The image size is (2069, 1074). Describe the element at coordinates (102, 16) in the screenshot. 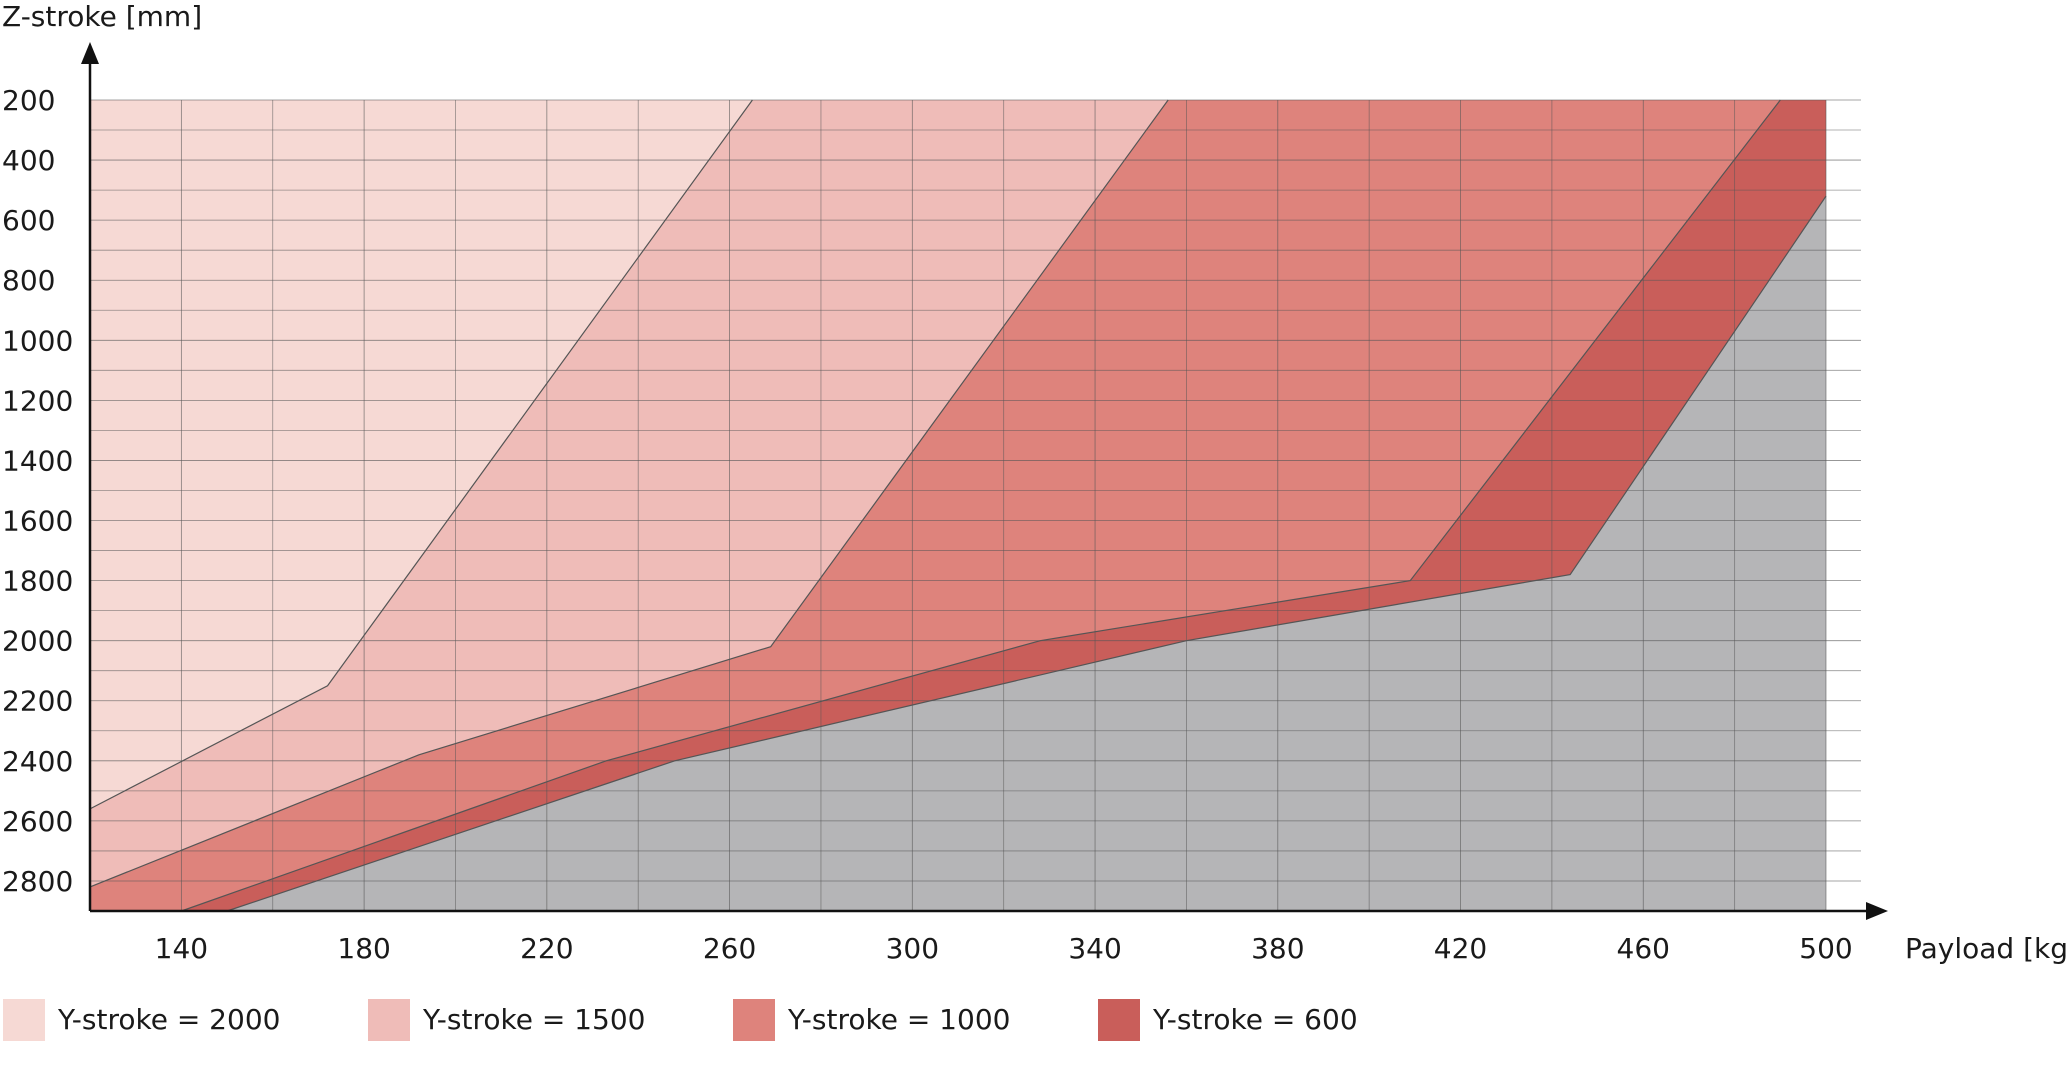

I see `y-axis-label: Z-stroke [mm]` at that location.